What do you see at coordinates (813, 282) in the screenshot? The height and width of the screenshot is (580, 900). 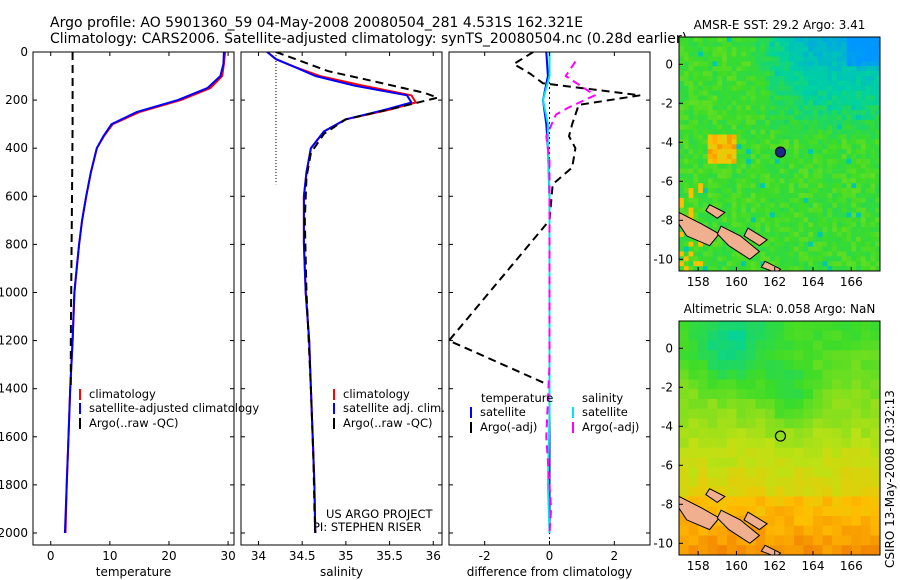 I see `x-tick-label: 164` at bounding box center [813, 282].